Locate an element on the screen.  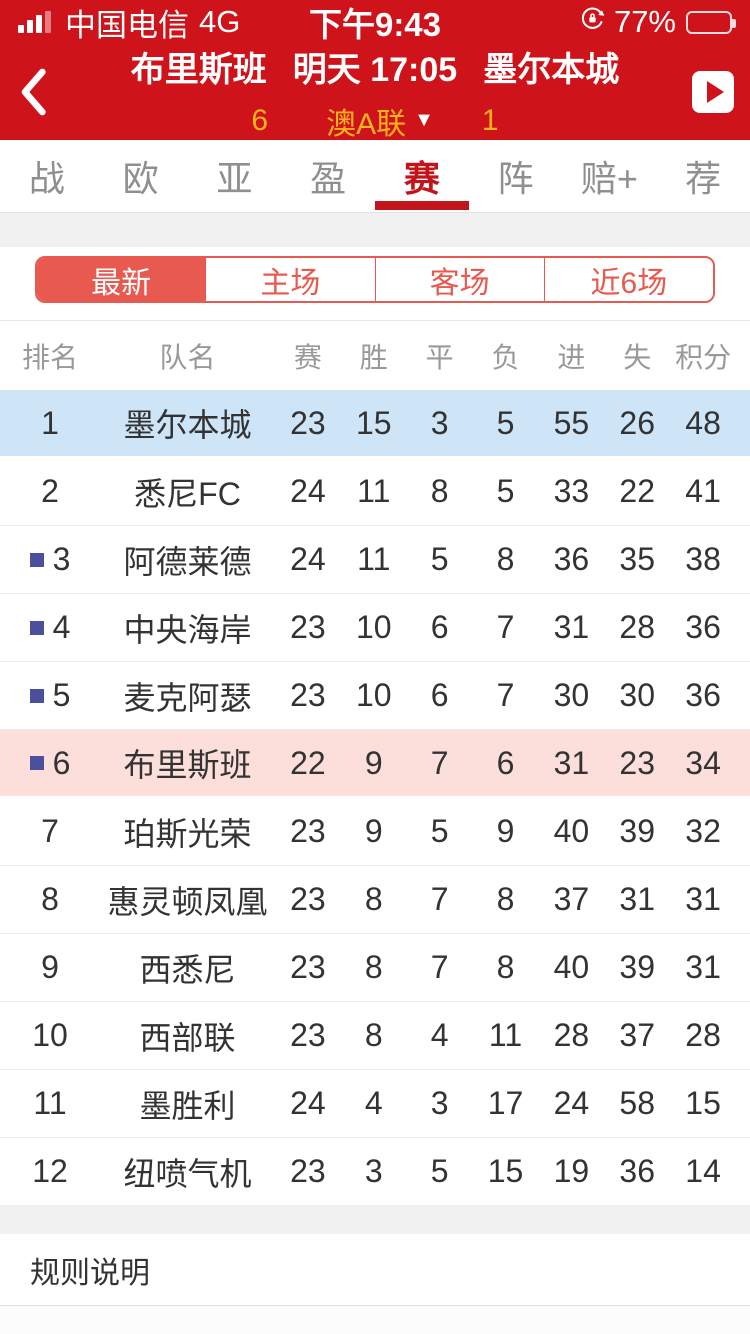
team-name: 惠灵顿凤凰 is located at coordinates (187, 901).